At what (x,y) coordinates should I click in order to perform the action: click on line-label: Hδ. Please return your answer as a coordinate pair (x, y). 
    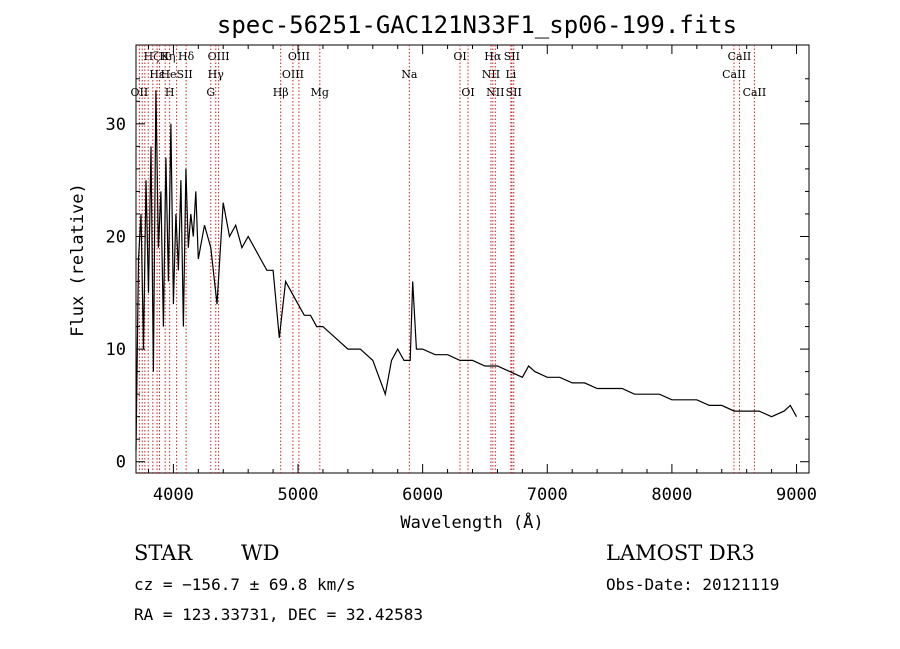
    Looking at the image, I should click on (186, 56).